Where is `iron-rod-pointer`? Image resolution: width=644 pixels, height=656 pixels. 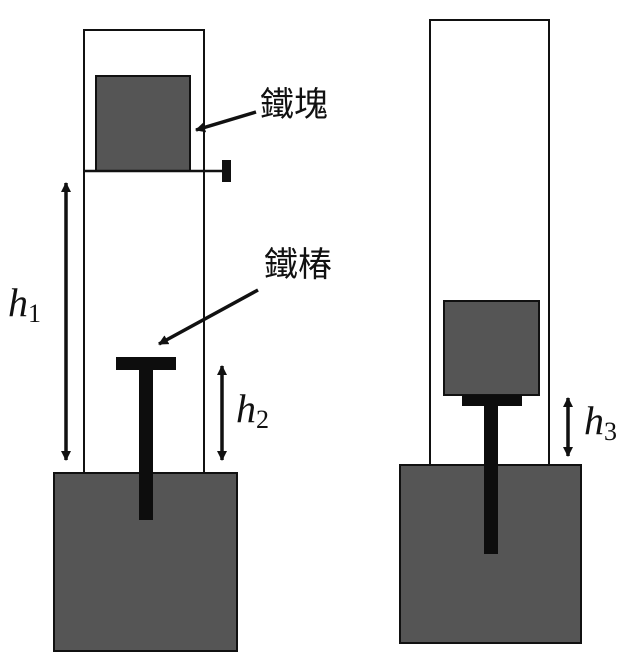 iron-rod-pointer is located at coordinates (208, 317).